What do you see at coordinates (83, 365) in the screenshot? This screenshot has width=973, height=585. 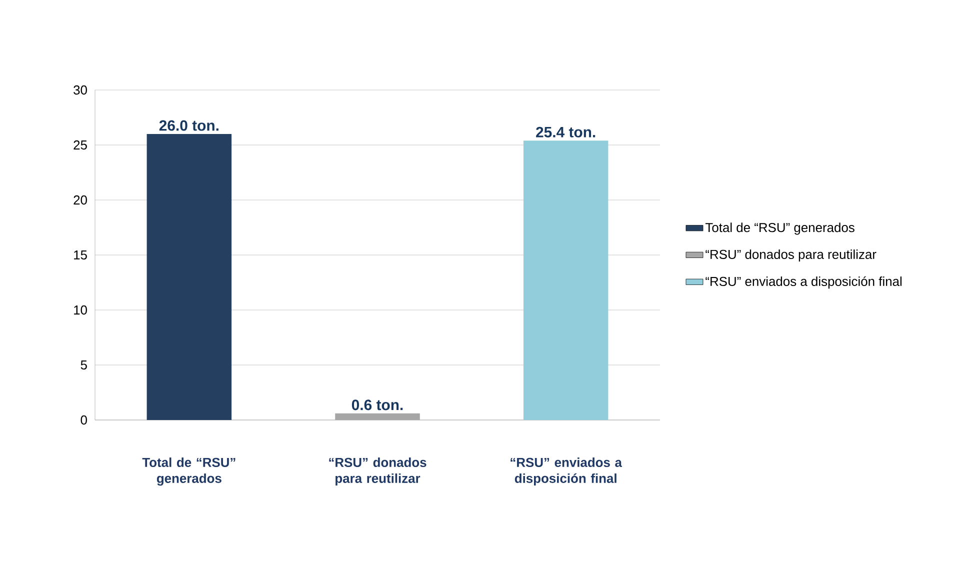 I see `y-tick-label: 5` at bounding box center [83, 365].